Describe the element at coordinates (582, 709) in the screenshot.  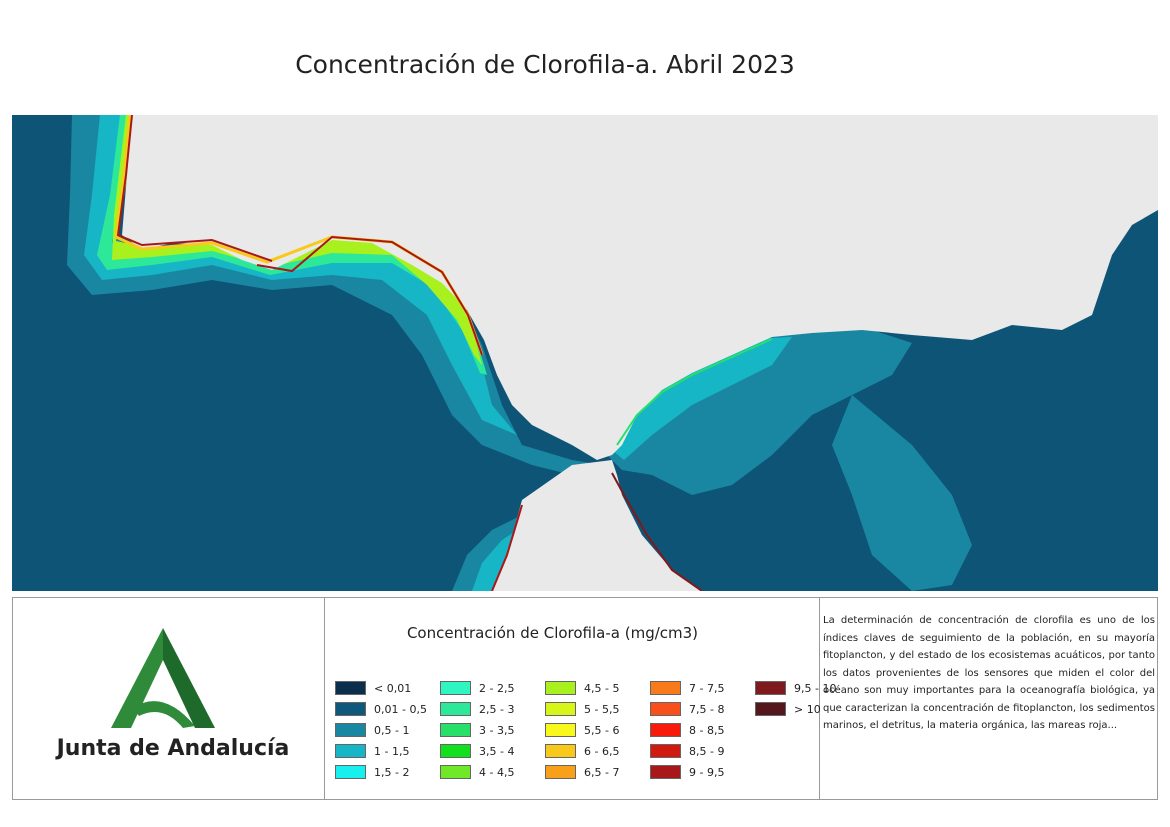
I see `legend-item: 5 - 5,5` at that location.